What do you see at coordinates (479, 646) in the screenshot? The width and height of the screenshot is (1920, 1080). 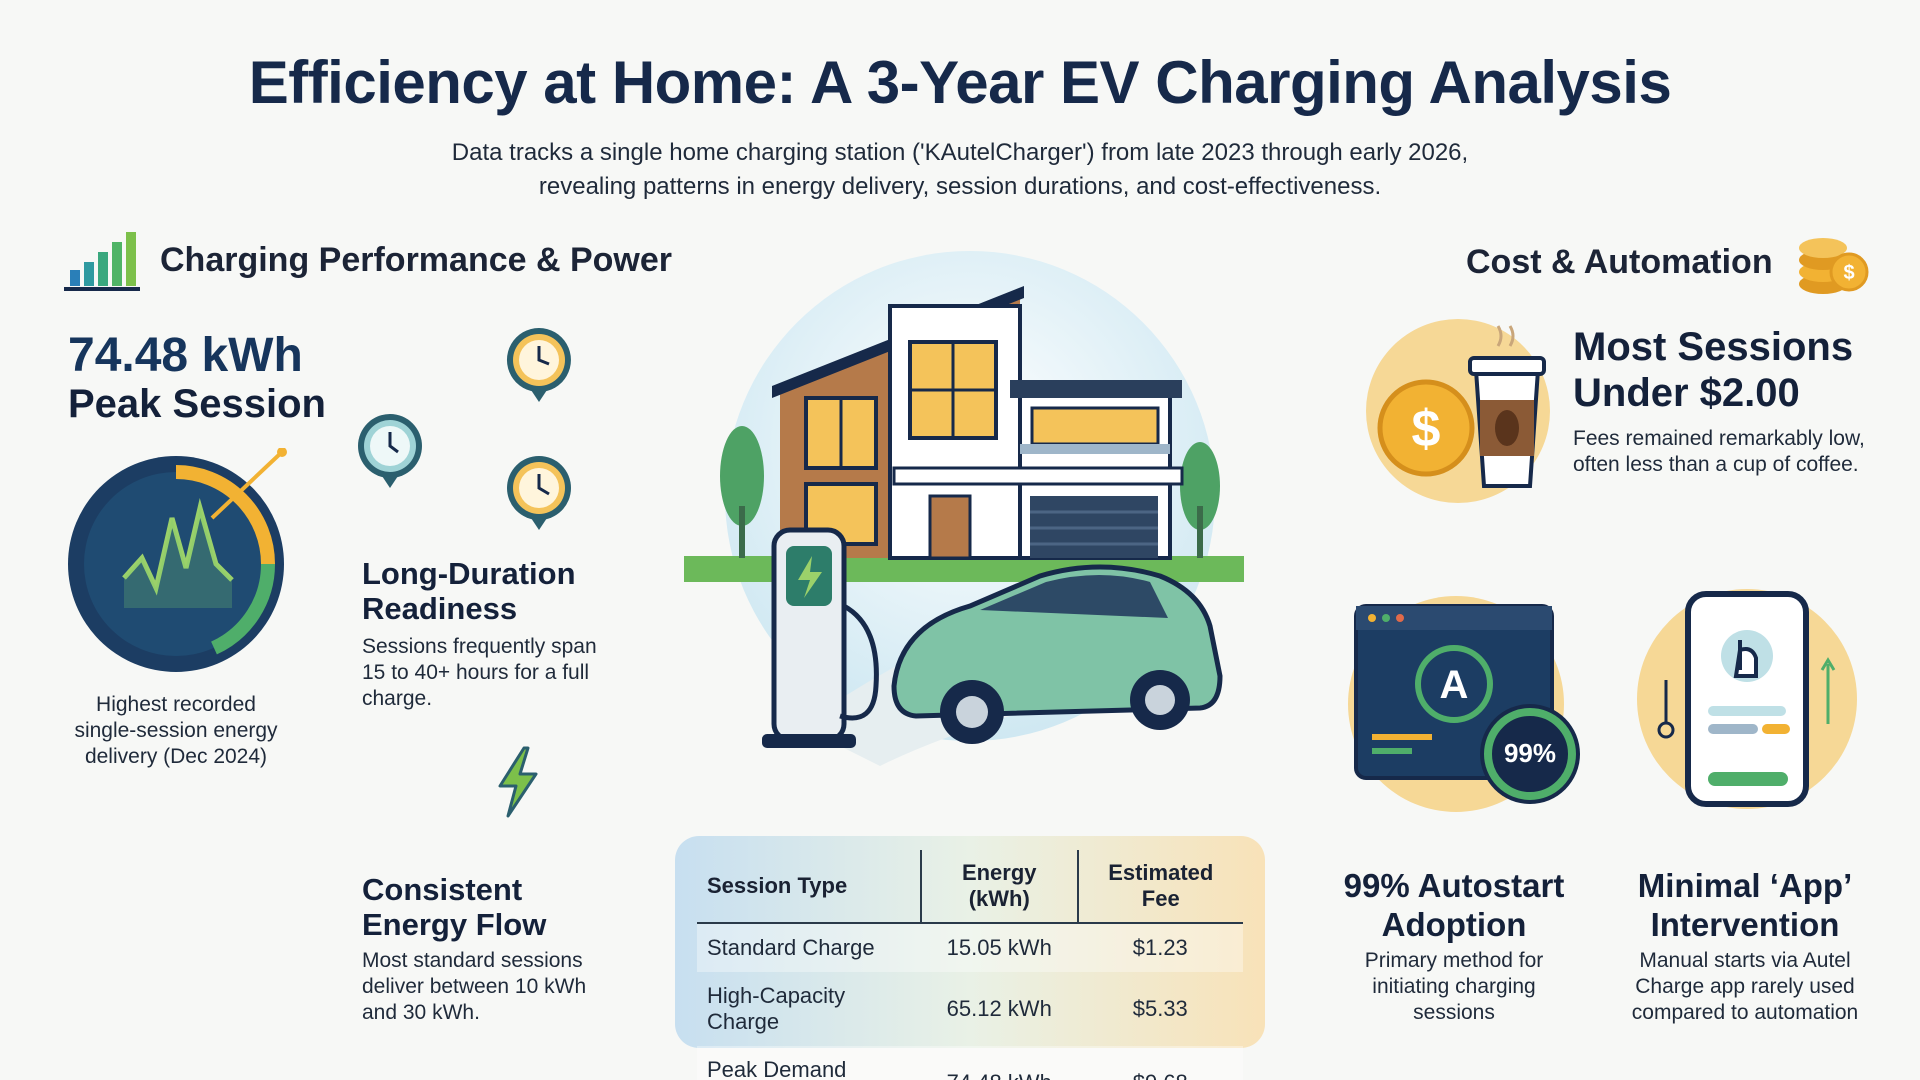 I see `duration-desc-line: Sessions frequently span` at bounding box center [479, 646].